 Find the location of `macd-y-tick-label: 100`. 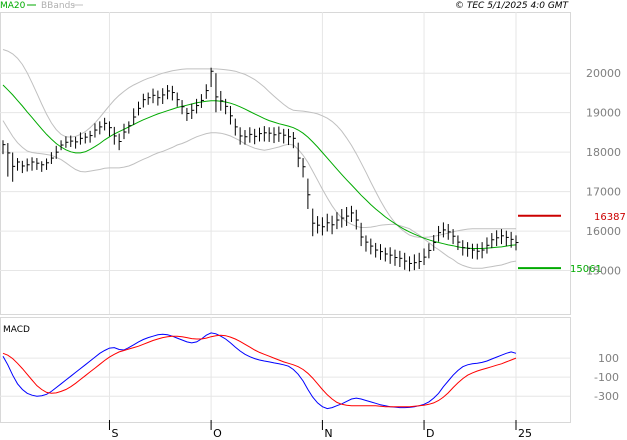

macd-y-tick-label: 100 is located at coordinates (608, 358).